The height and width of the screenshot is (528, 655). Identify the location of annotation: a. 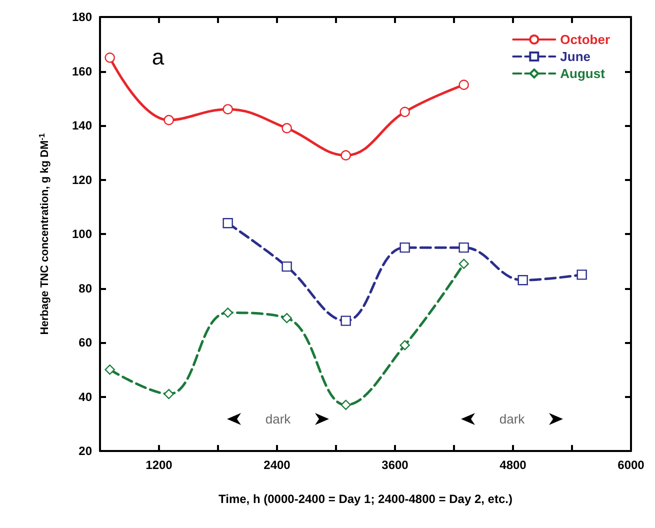
(158, 57).